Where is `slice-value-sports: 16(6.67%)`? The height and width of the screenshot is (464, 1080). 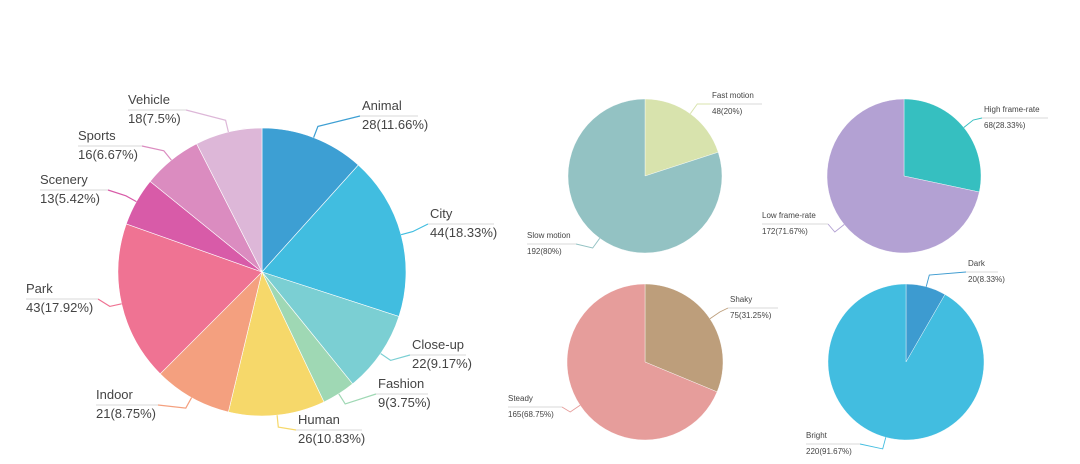 slice-value-sports: 16(6.67%) is located at coordinates (108, 154).